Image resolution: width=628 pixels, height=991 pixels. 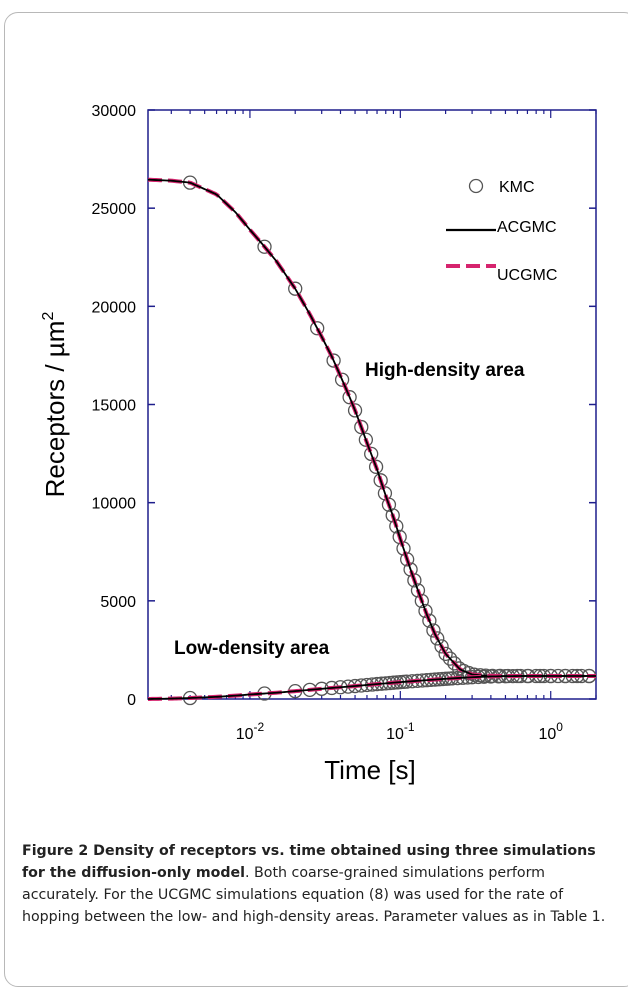 What do you see at coordinates (114, 209) in the screenshot?
I see `y-tick-label: 25000` at bounding box center [114, 209].